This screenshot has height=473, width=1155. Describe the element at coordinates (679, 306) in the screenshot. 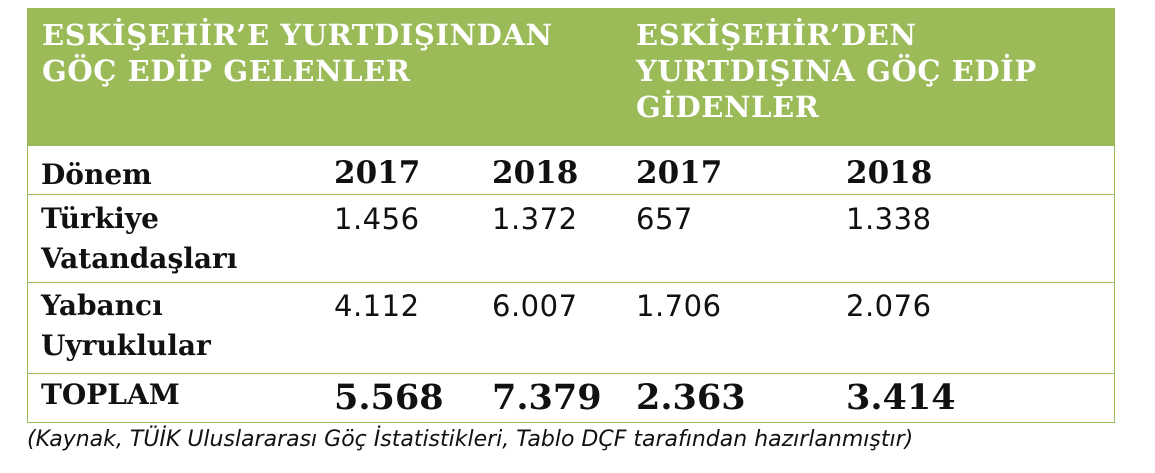

I see `foreigners-out-2017: 1.706` at that location.